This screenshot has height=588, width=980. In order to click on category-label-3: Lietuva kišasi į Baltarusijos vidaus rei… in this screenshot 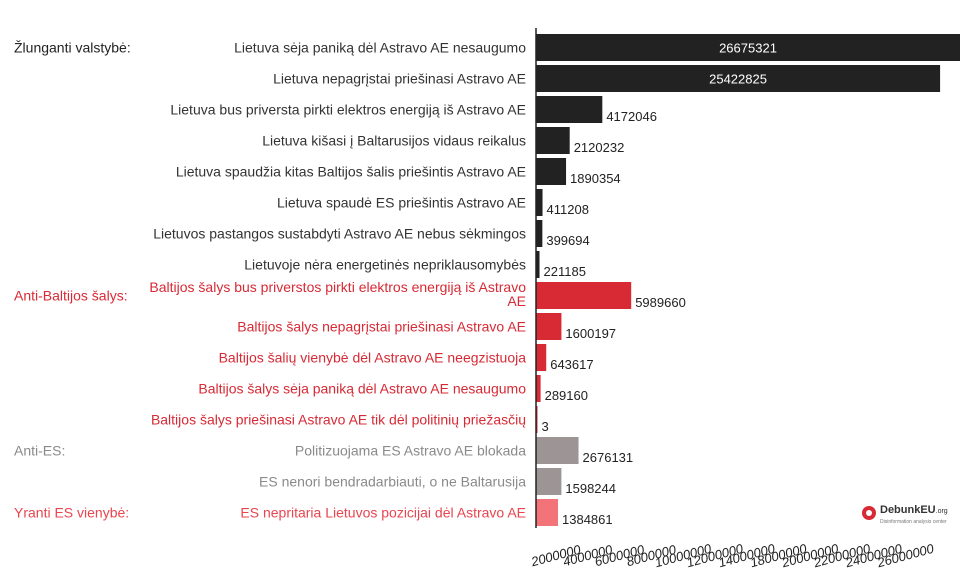, I will do `click(394, 141)`.